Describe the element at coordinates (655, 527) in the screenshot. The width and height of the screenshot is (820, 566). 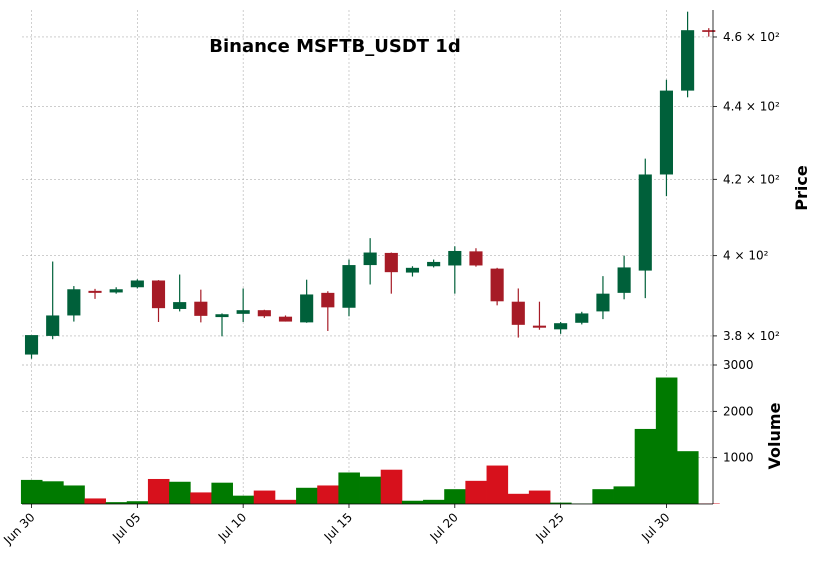
I see `date-tick-label: Jul 30` at that location.